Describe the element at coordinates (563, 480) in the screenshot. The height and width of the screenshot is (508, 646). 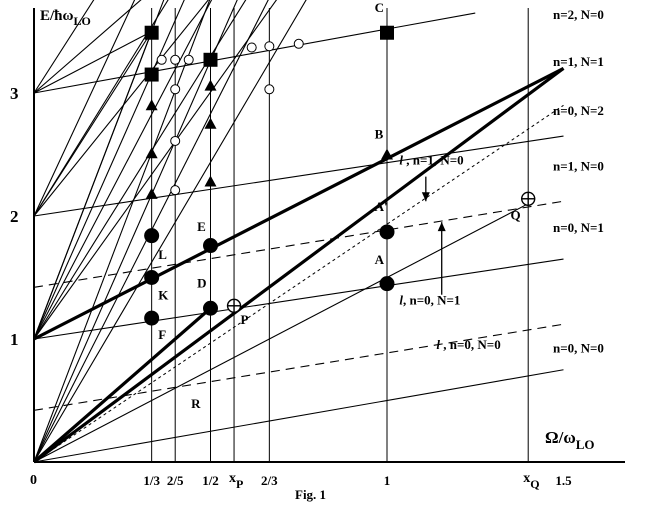
I see `x-tick-label: 1.5` at that location.